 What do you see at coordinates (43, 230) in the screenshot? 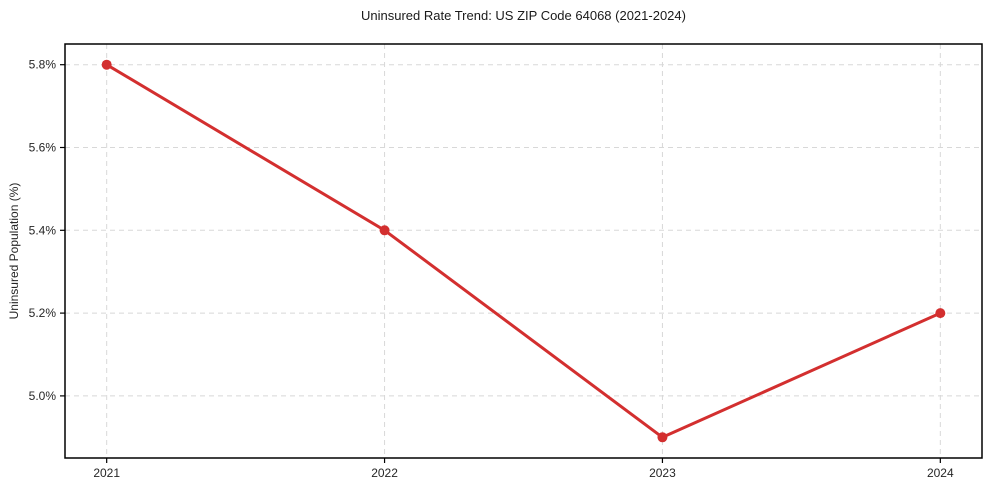
I see `y-tick-label: 5.4%` at bounding box center [43, 230].